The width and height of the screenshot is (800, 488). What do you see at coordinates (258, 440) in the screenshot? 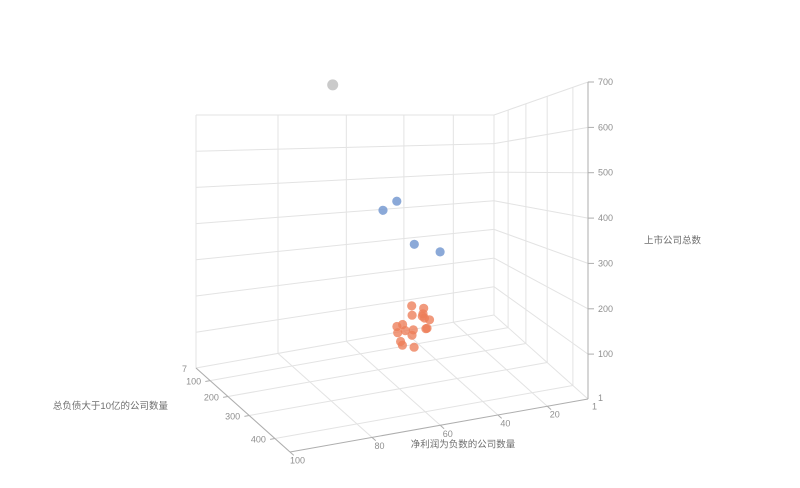
I see `y-tick-label: 400` at bounding box center [258, 440].